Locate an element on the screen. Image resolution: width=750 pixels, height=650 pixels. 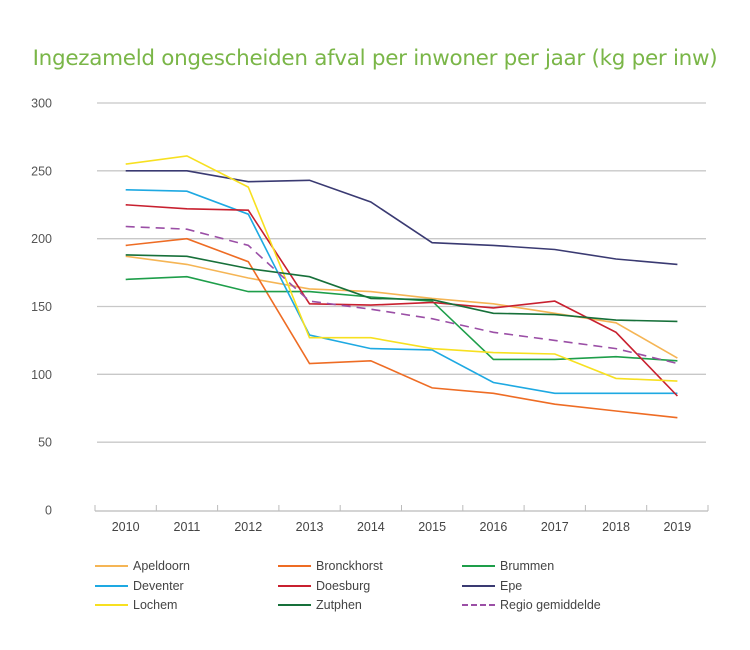
x-tick-label: 2019 is located at coordinates (677, 527).